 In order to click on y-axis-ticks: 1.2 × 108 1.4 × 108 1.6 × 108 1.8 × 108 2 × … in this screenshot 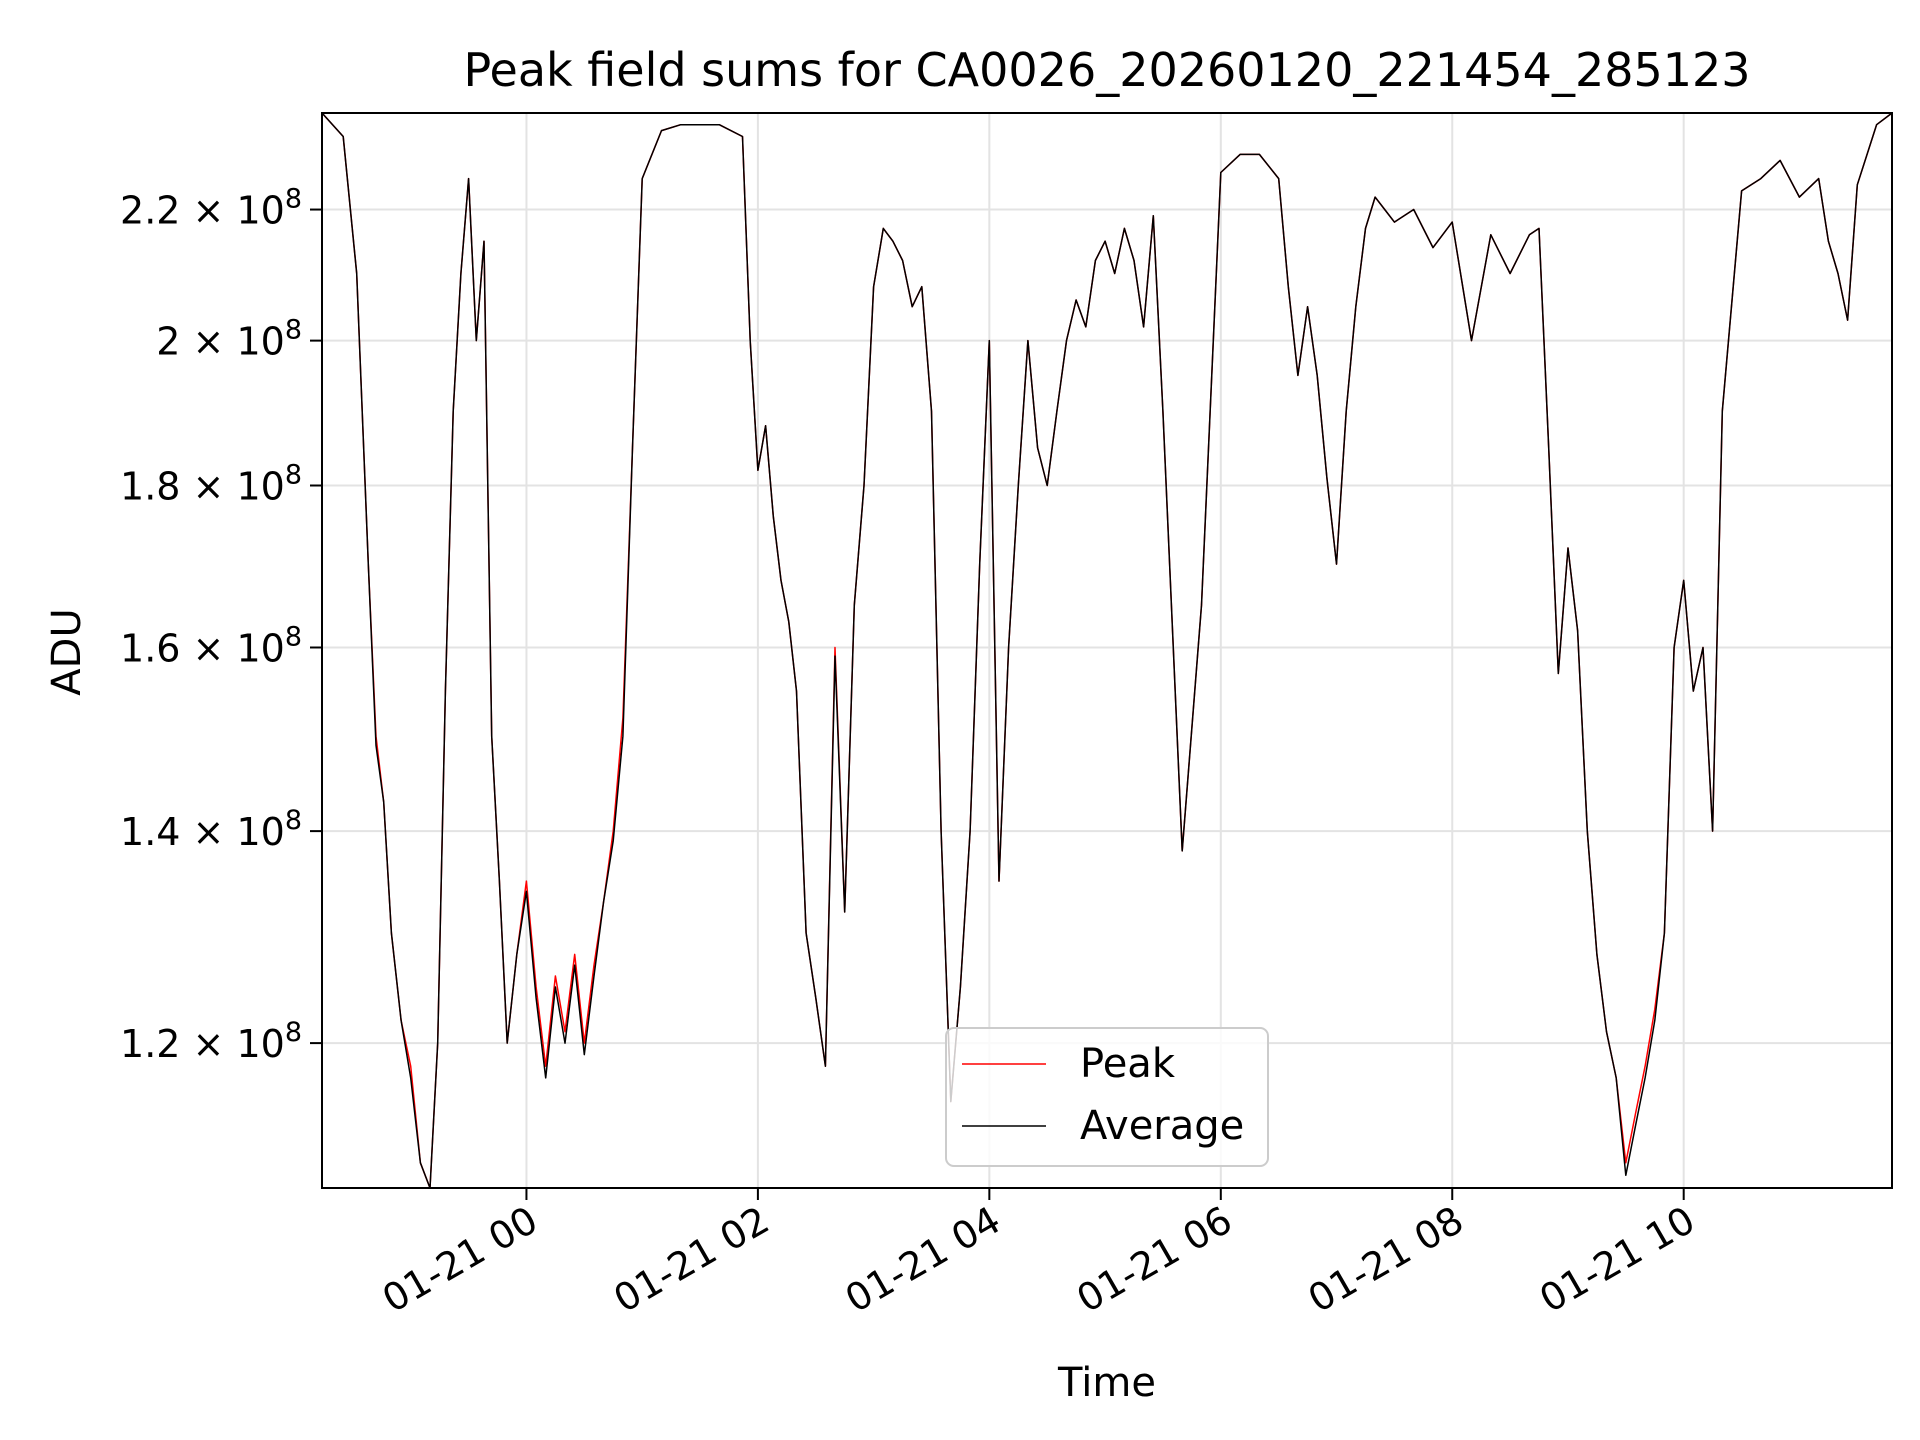, I will do `click(221, 625)`.